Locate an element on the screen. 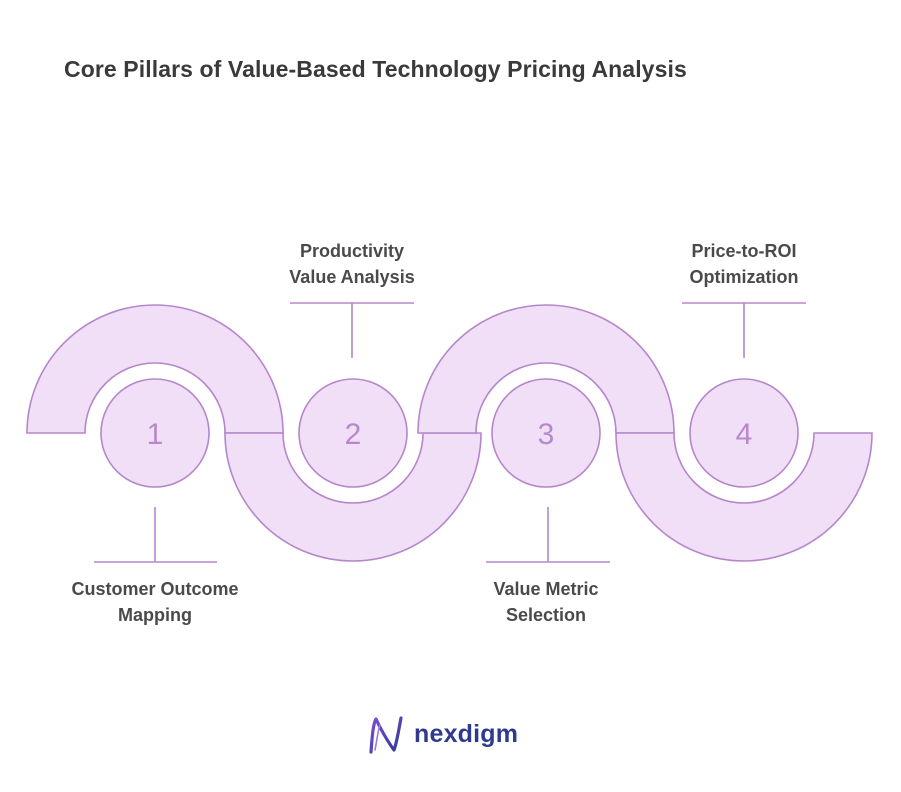 The height and width of the screenshot is (792, 901). step-label-3: Value Metric Selection is located at coordinates (546, 602).